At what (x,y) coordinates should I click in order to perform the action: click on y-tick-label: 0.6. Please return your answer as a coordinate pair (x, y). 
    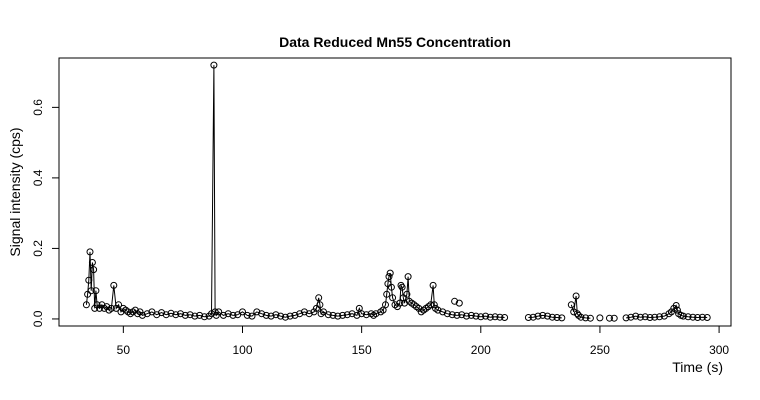
    Looking at the image, I should click on (38, 107).